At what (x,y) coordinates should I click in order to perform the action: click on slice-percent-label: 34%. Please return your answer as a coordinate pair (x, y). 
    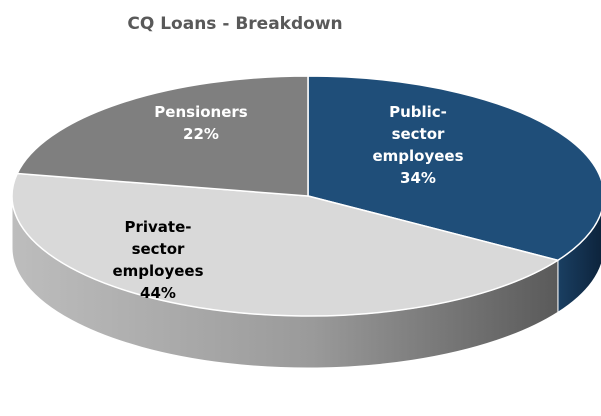
    Looking at the image, I should click on (418, 178).